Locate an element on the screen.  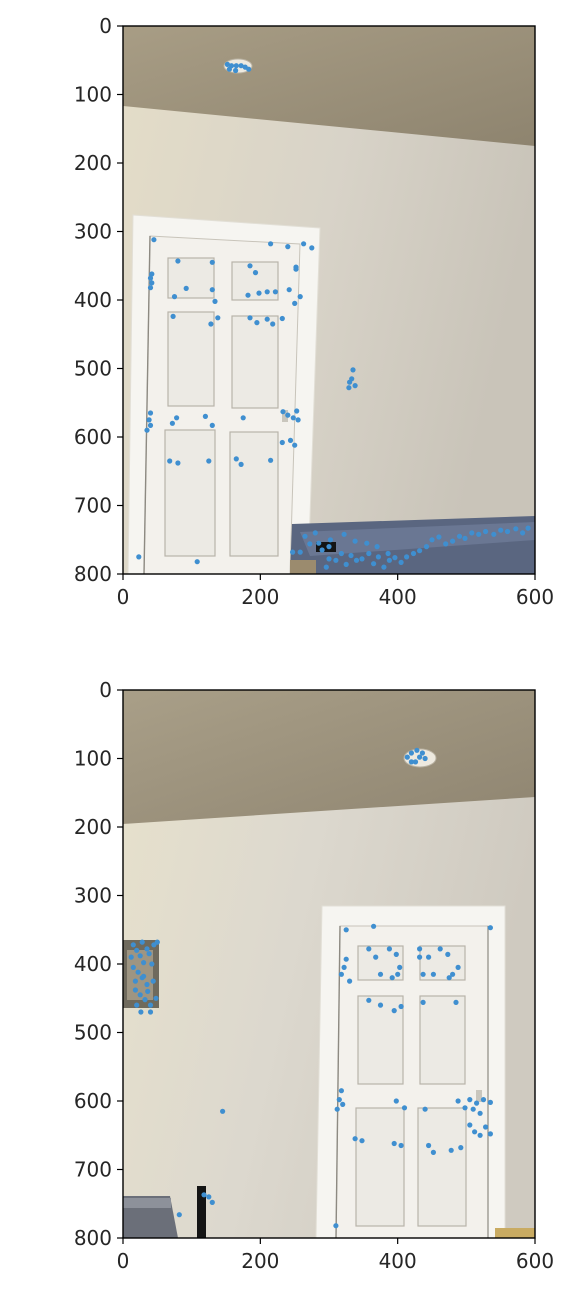
x-ticks-2: 0 200 400 600 is located at coordinates (335, 1255).